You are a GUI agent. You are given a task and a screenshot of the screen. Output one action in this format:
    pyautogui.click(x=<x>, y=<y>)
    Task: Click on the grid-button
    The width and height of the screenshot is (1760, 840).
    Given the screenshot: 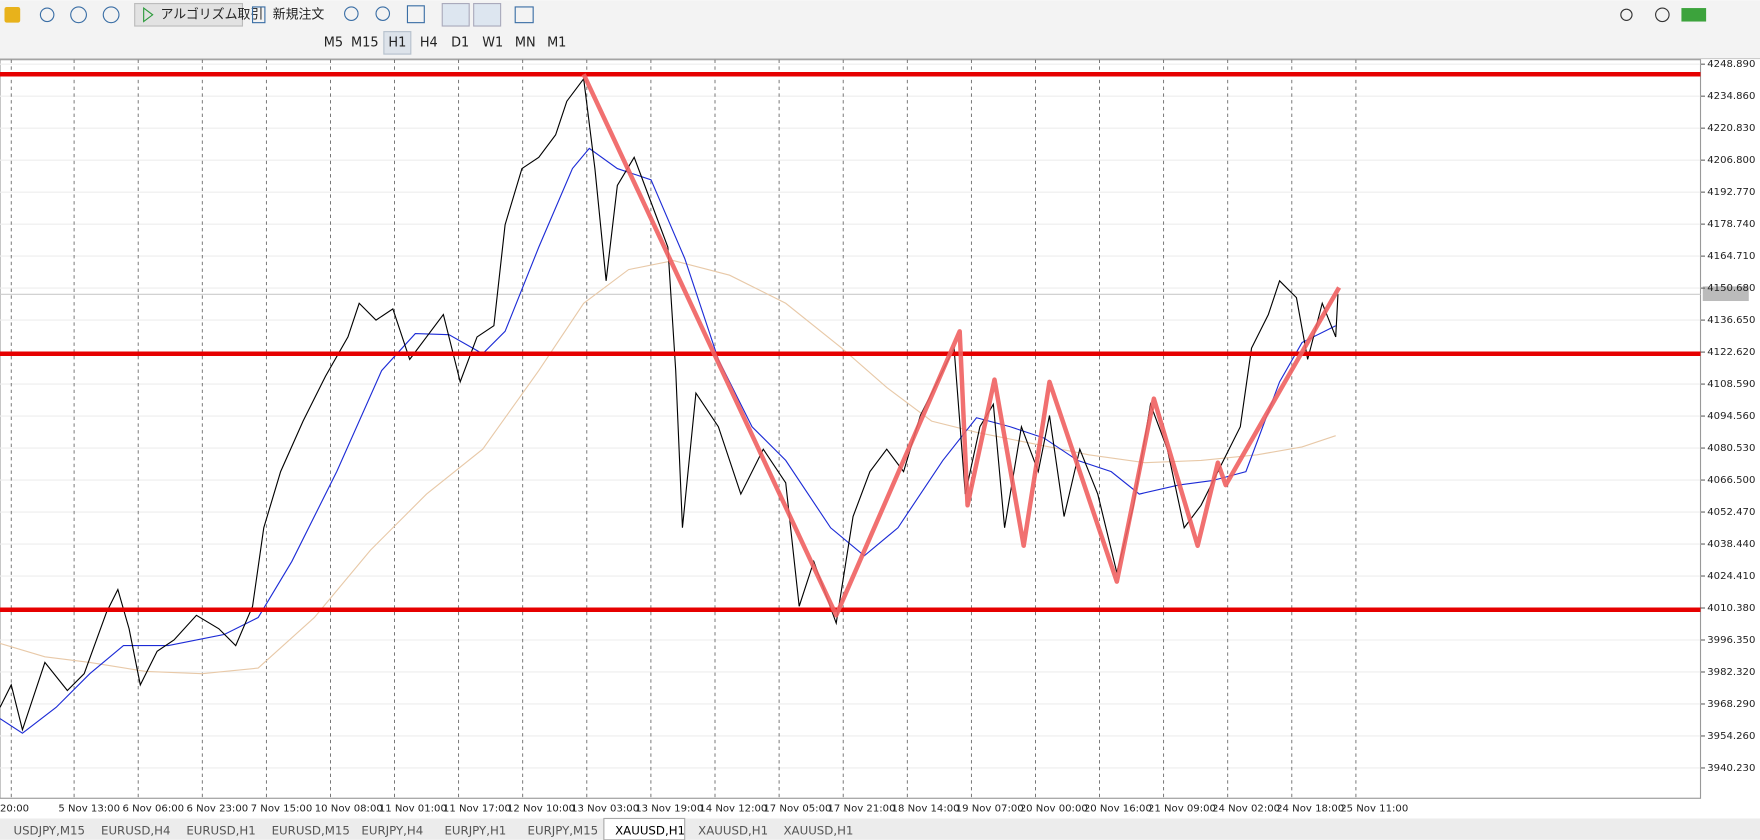 What is the action you would take?
    pyautogui.click(x=415, y=14)
    